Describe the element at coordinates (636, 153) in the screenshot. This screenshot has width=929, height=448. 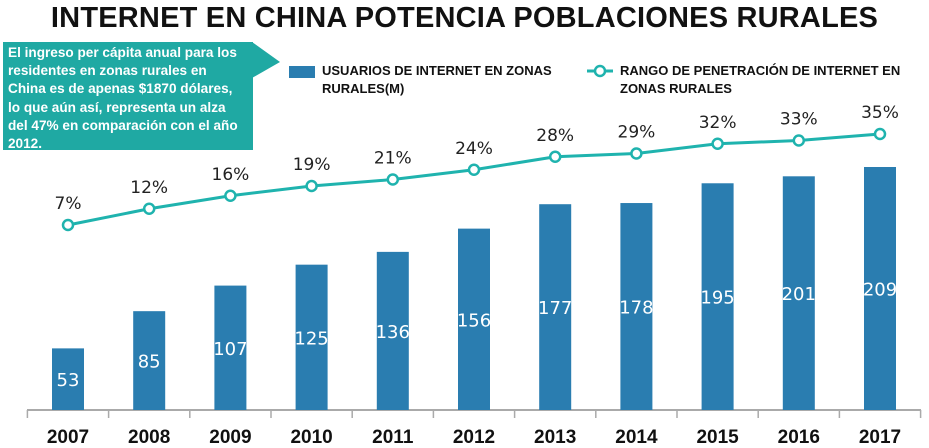
I see `line-point-2014` at that location.